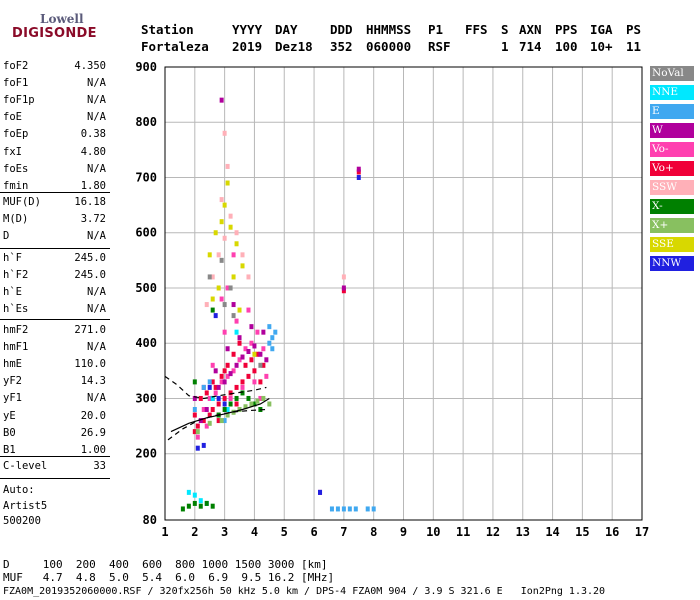 This screenshot has width=700, height=600. I want to click on header-value-ps: 11, so click(634, 46).